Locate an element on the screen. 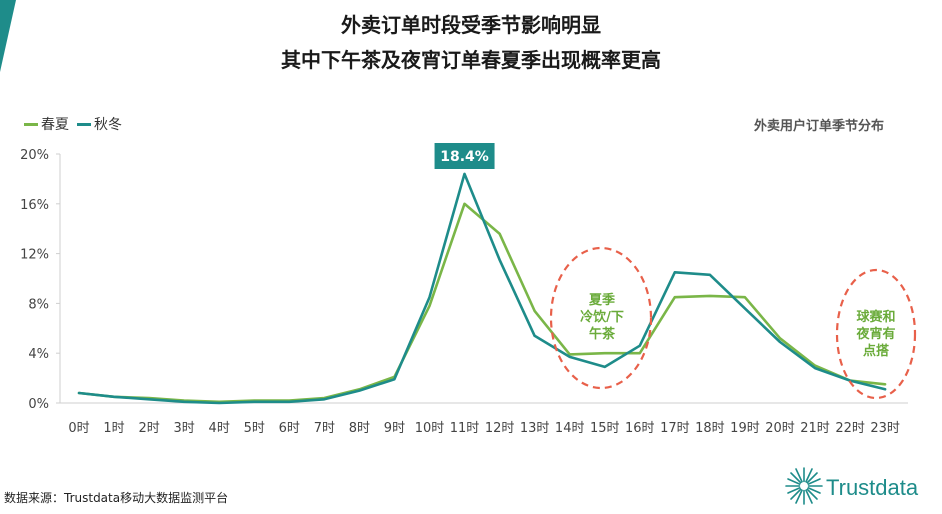 The image size is (942, 514). legend-swatch-spring-summer is located at coordinates (31, 124).